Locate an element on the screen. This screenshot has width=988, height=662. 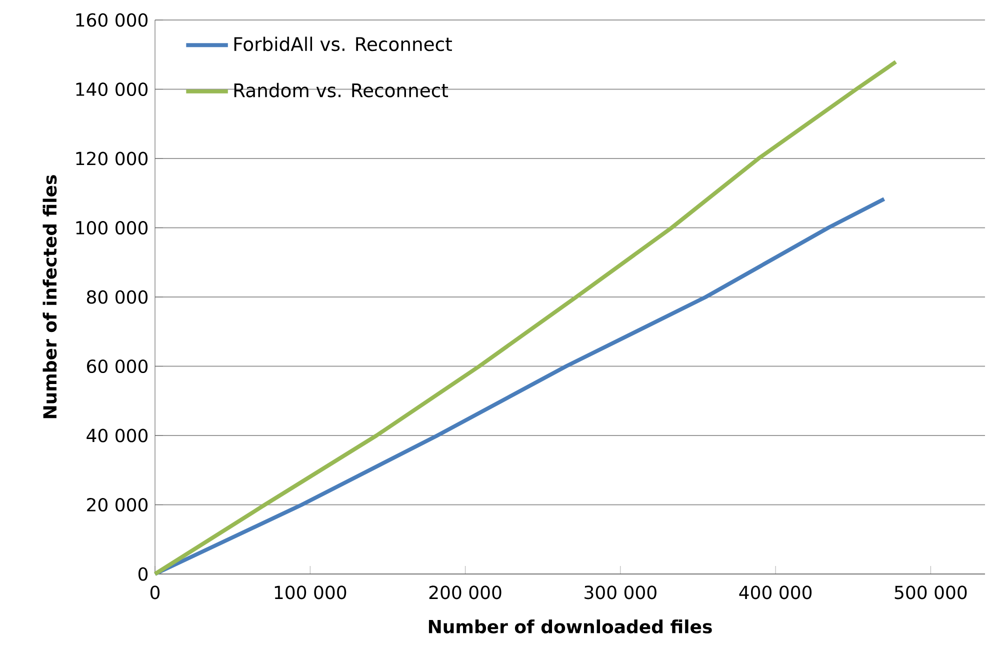
legend-label: Random vs. Reconnect is located at coordinates (341, 90).